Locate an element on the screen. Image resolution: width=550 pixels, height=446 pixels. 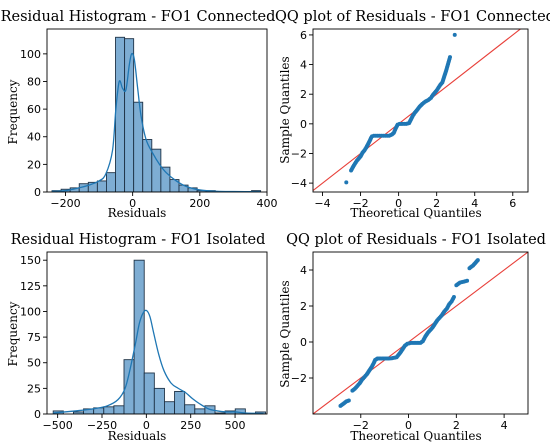
y-tick-label: 40 is located at coordinates (34, 137).